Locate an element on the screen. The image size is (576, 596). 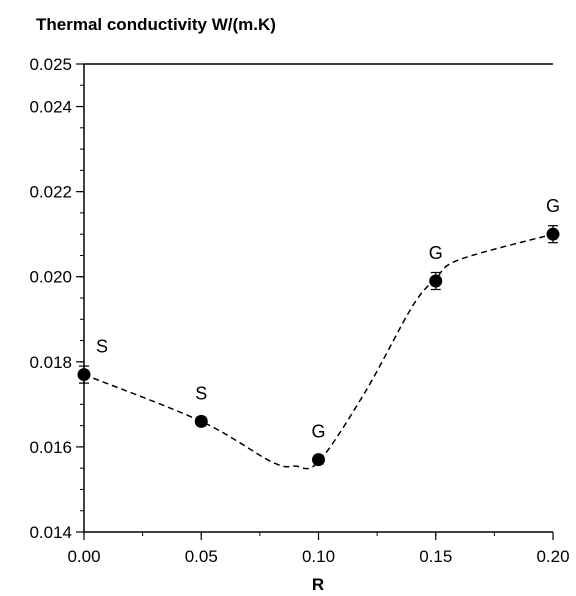
x-tick-label: 0.15 is located at coordinates (435, 556).